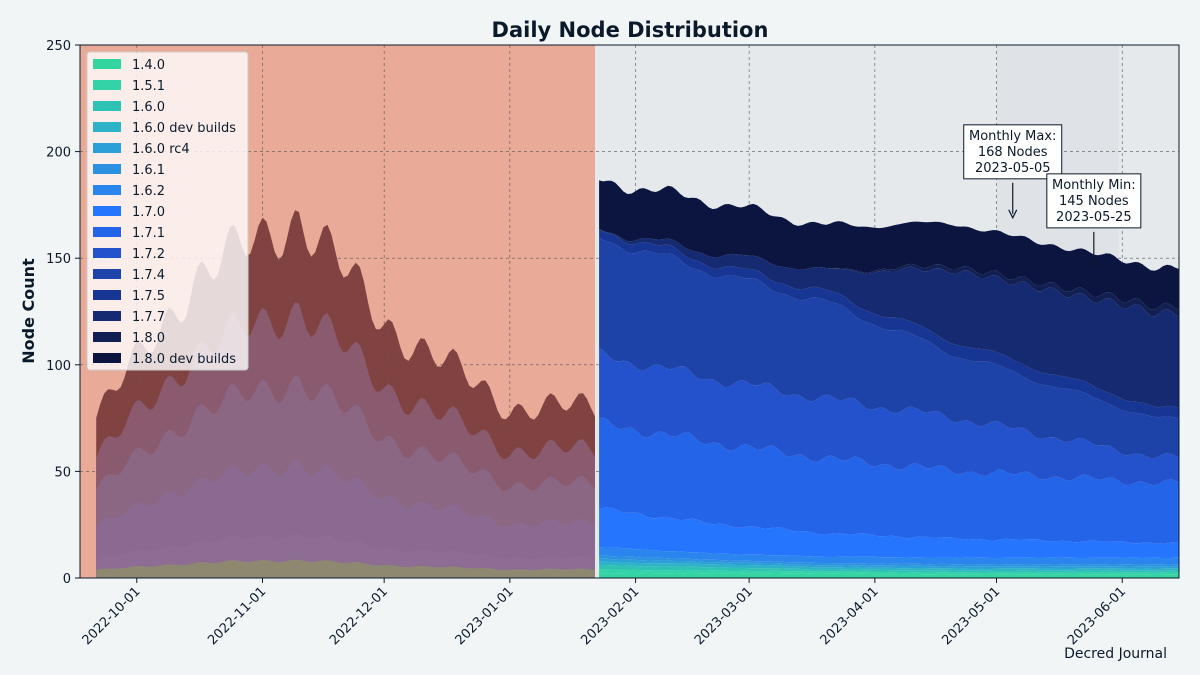 The image size is (1200, 675). I want to click on legend-label: 1.6.0, so click(148, 107).